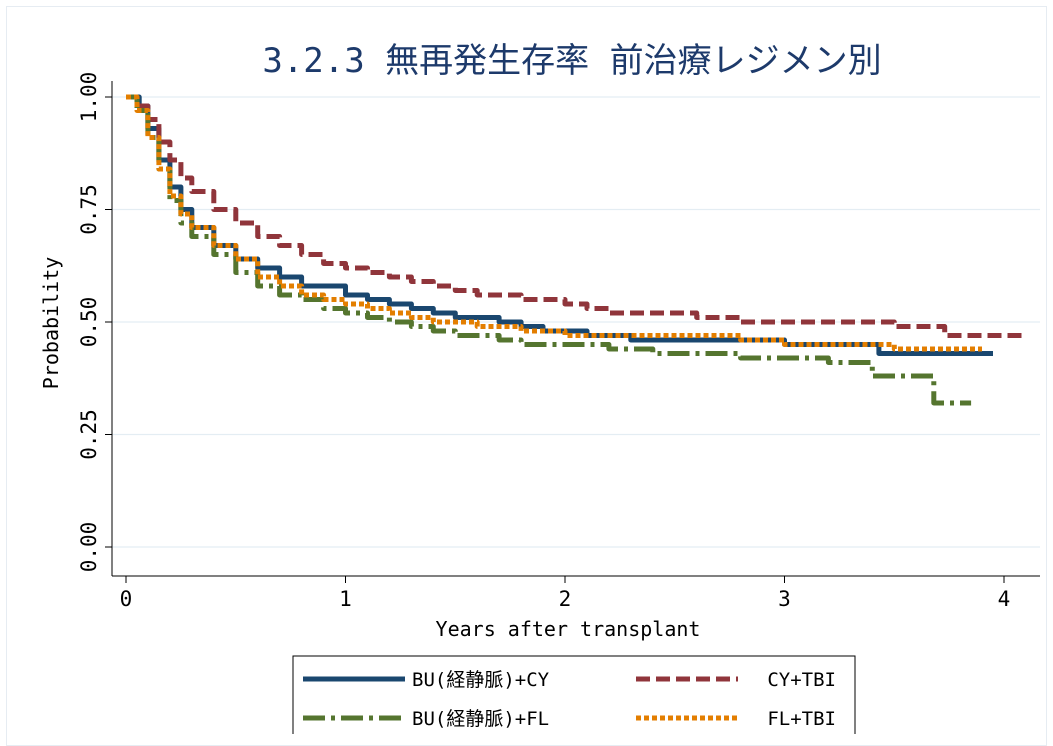 The height and width of the screenshot is (746, 1053). I want to click on legend-label: BU(経静脈)+CY, so click(481, 680).